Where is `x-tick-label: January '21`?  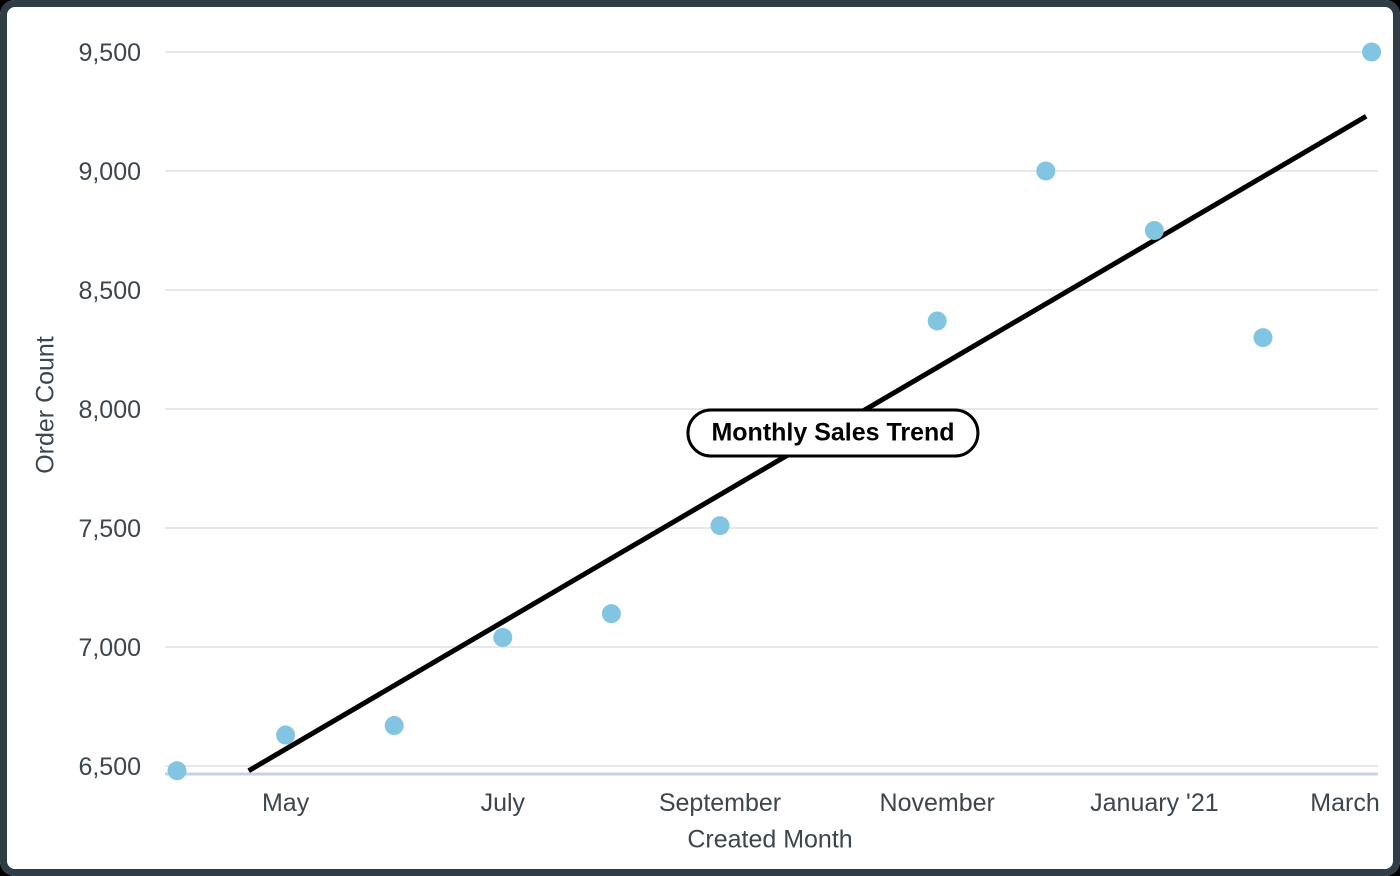 x-tick-label: January '21 is located at coordinates (1154, 803).